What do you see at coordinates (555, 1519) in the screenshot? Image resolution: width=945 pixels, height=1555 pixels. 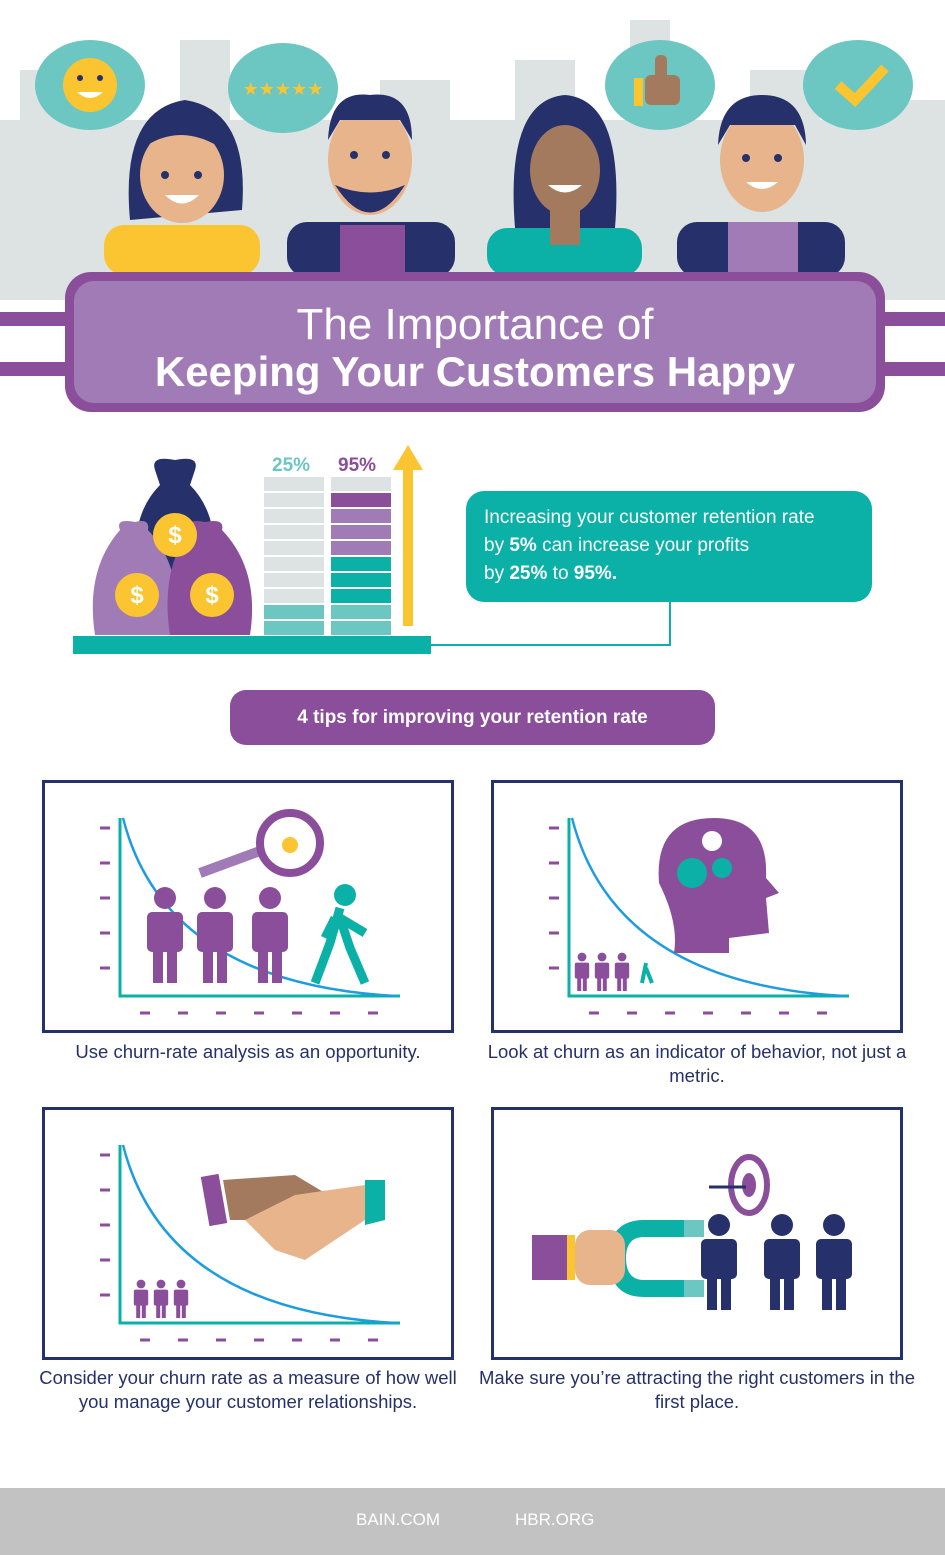 I see `footer-link-hbr: HBR.ORG` at bounding box center [555, 1519].